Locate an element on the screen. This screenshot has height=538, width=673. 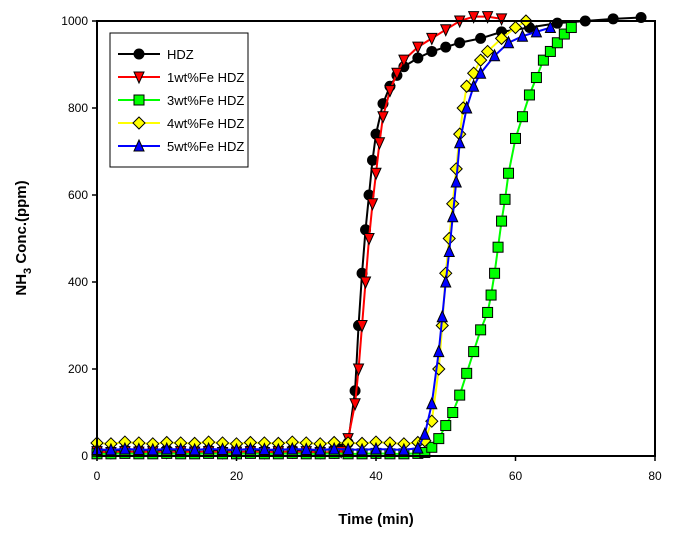
legend-label: HDZ is located at coordinates (180, 54).